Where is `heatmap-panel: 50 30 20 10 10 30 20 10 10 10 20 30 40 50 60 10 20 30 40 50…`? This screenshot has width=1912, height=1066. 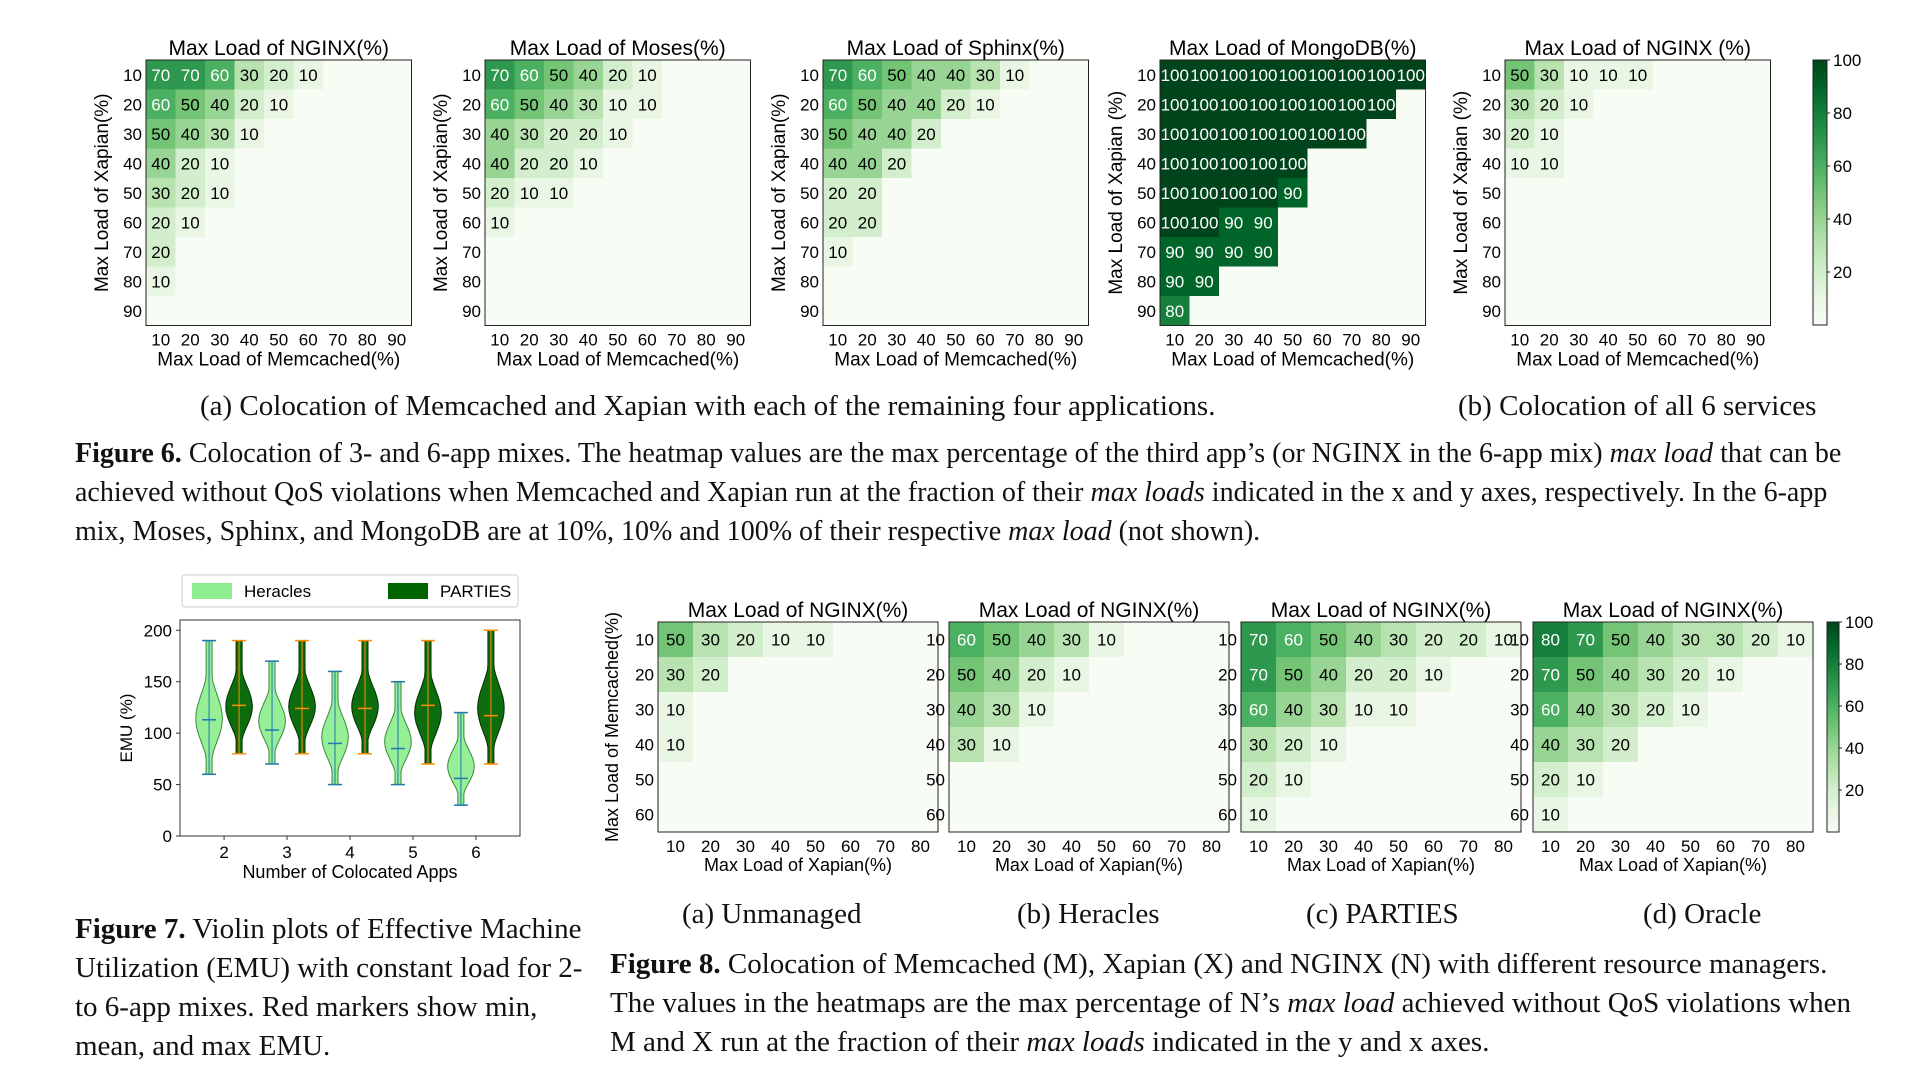 heatmap-panel: 50 30 20 10 10 30 20 10 10 10 20 30 40 50 60 10 20 30 40 50… is located at coordinates (772, 737).